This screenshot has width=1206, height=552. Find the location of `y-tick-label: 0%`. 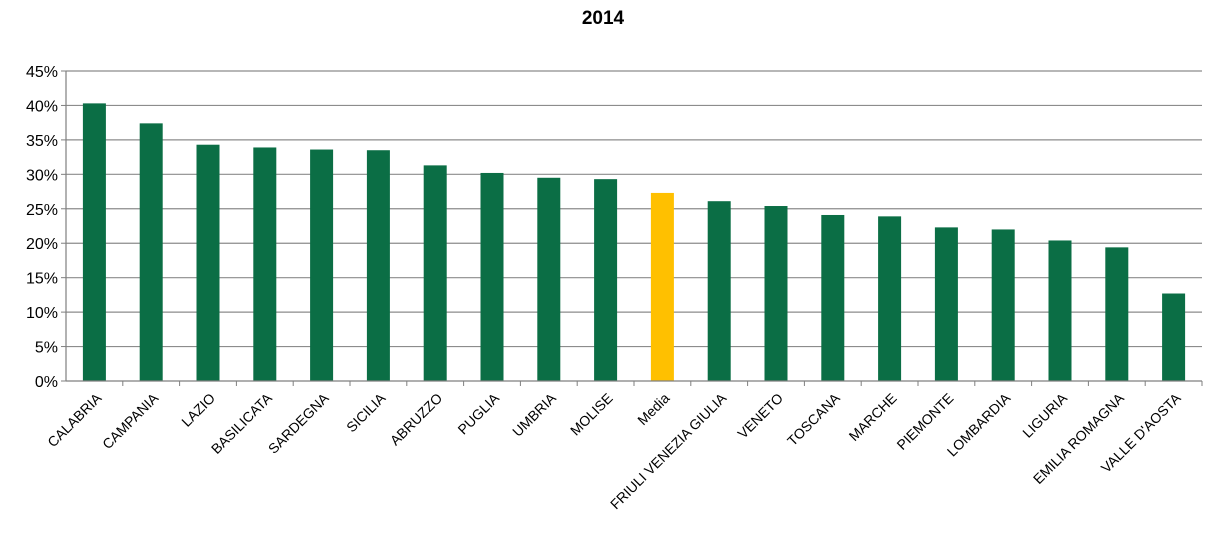

y-tick-label: 0% is located at coordinates (46, 382).